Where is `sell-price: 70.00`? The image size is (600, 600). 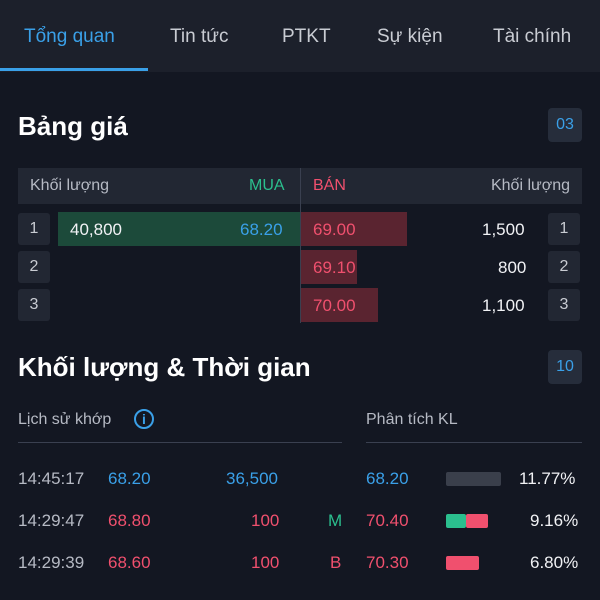
sell-price: 70.00 is located at coordinates (334, 305).